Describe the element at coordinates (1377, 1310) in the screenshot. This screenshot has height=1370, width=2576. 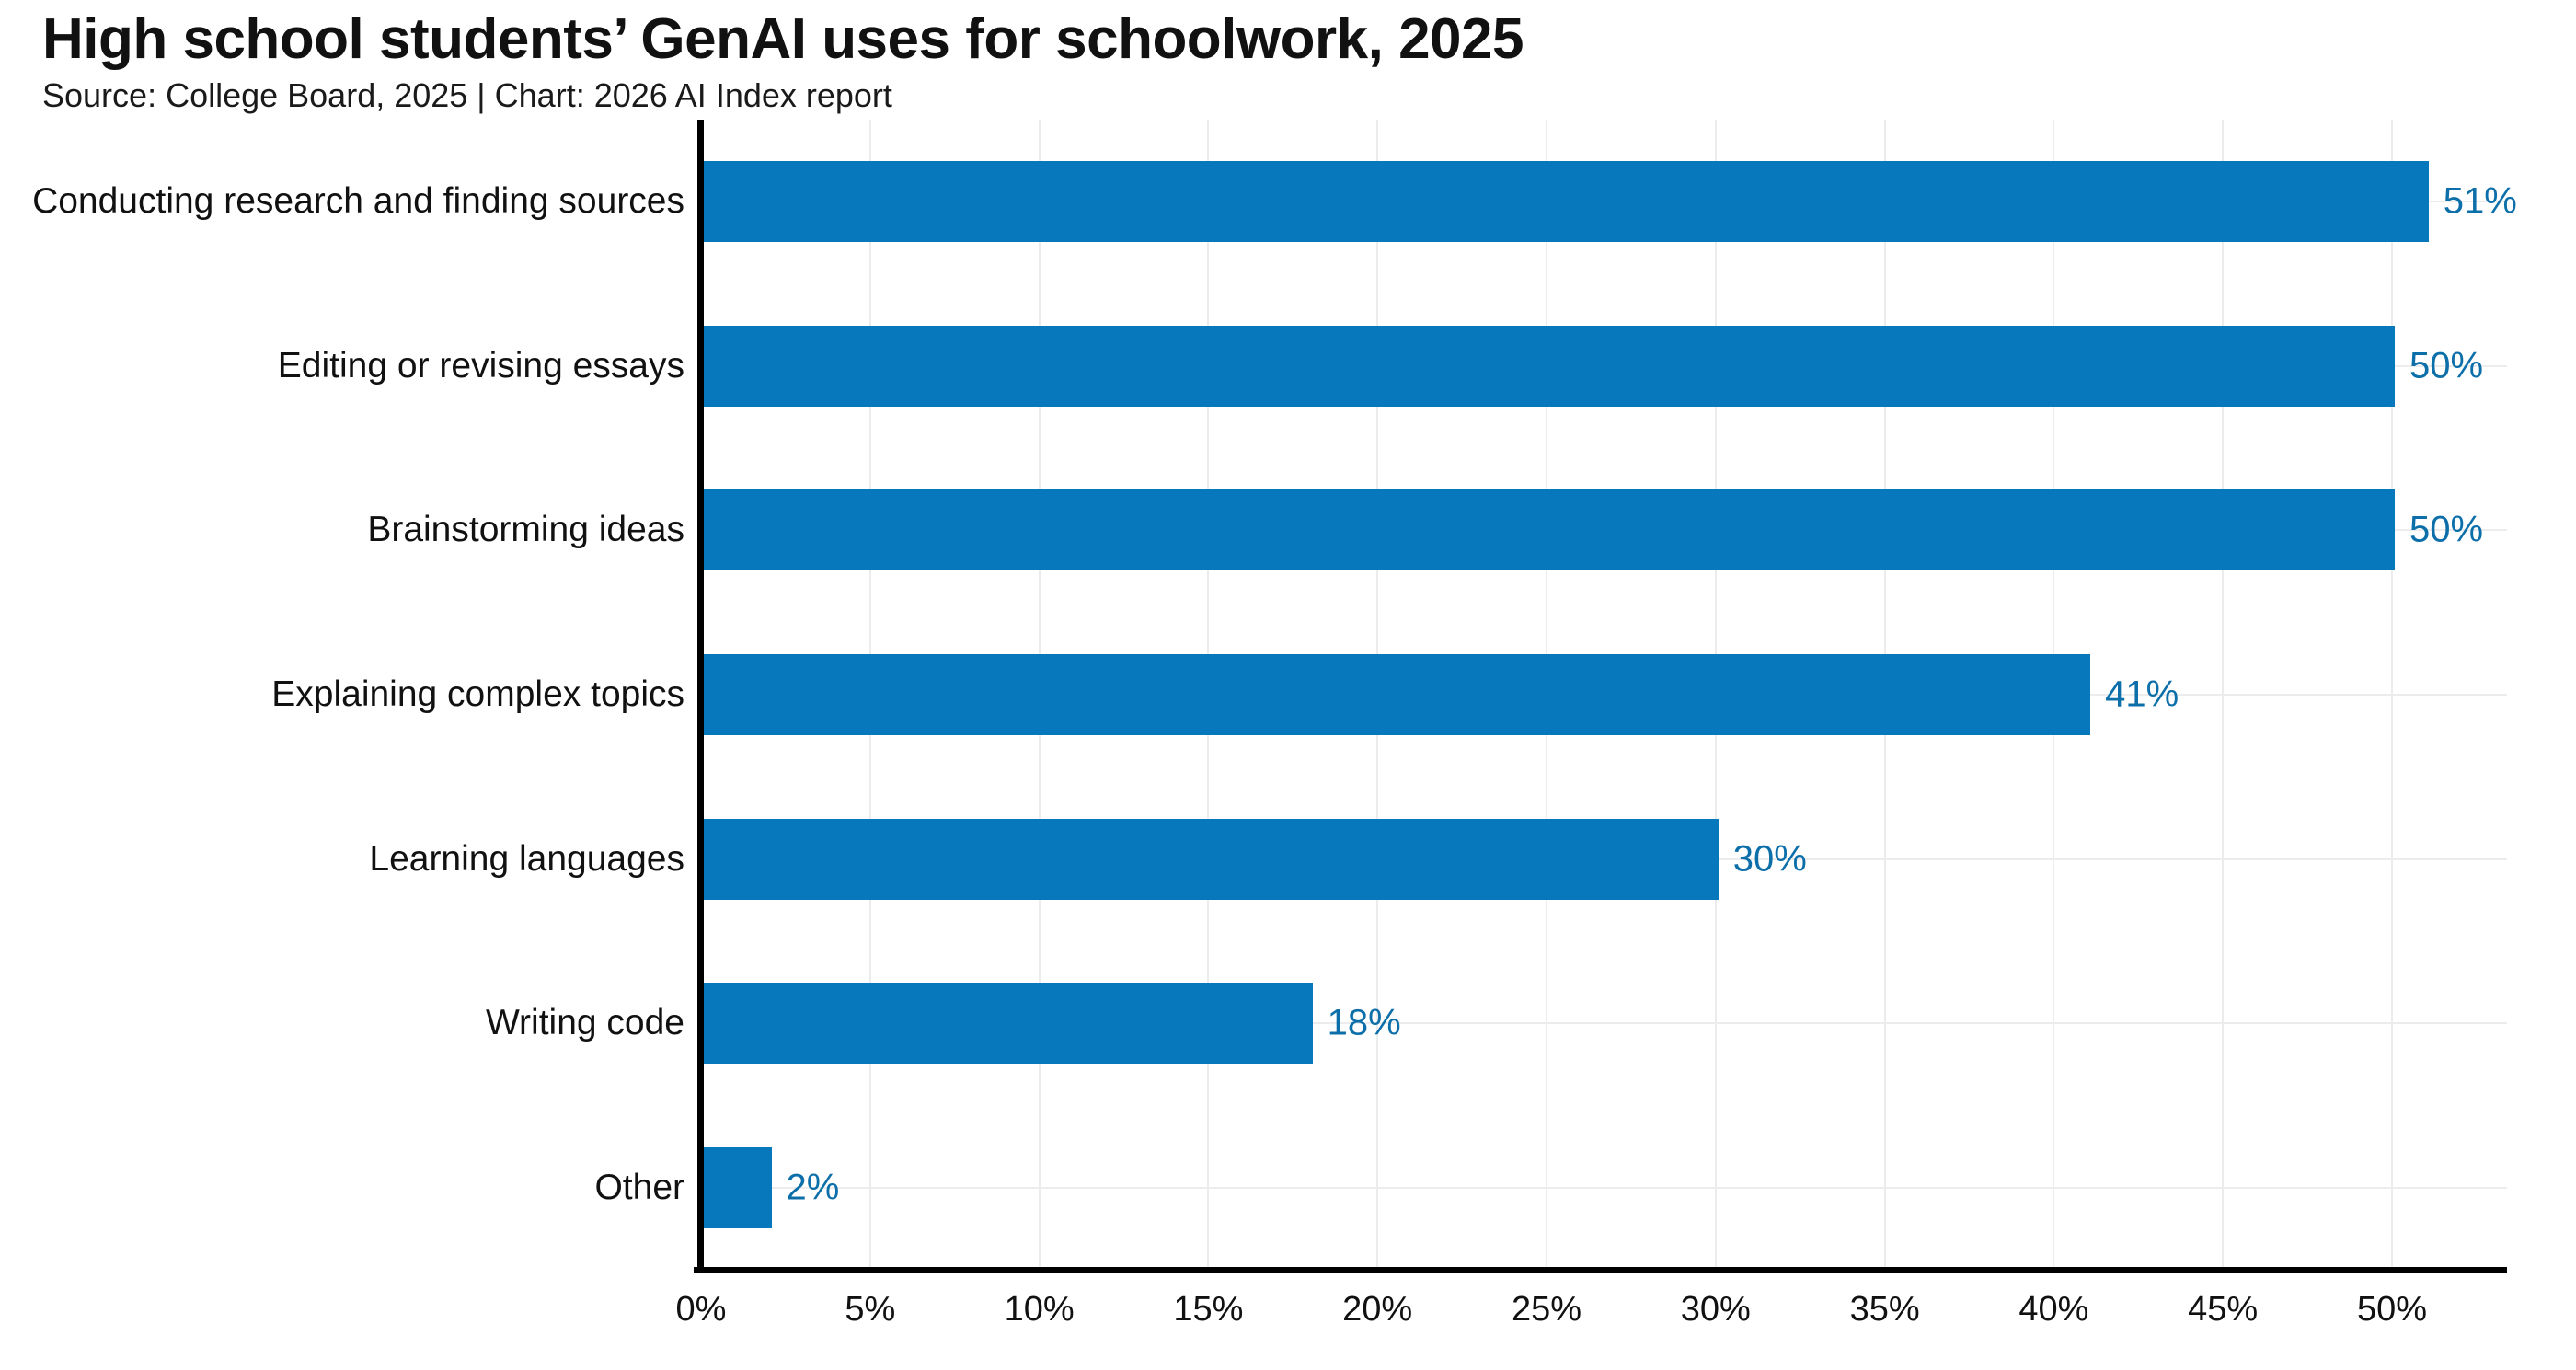
I see `x-tick-label: 20%` at that location.